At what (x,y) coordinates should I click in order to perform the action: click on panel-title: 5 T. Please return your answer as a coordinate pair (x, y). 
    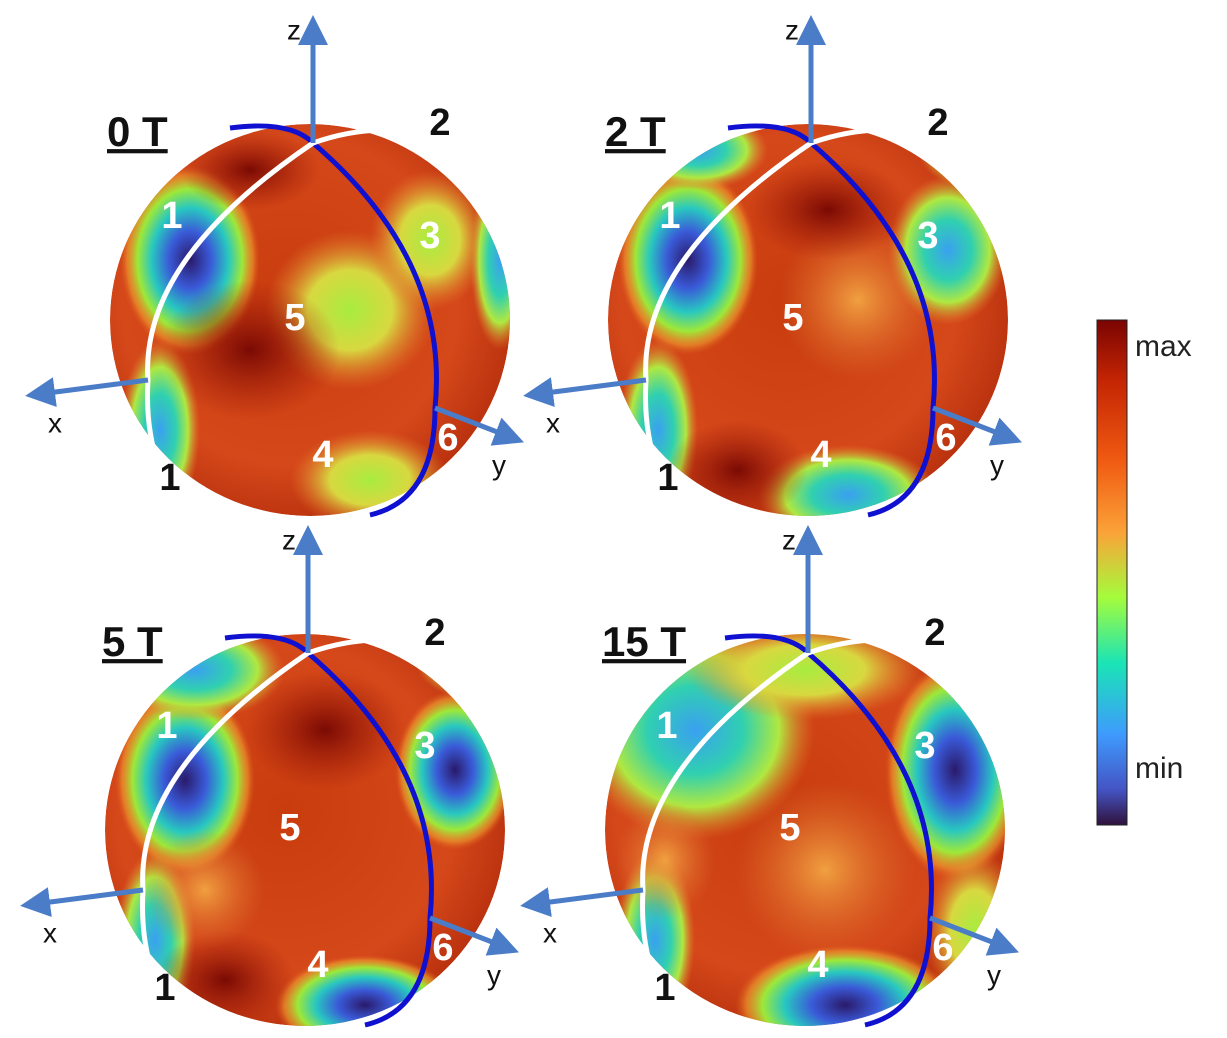
    Looking at the image, I should click on (132, 641).